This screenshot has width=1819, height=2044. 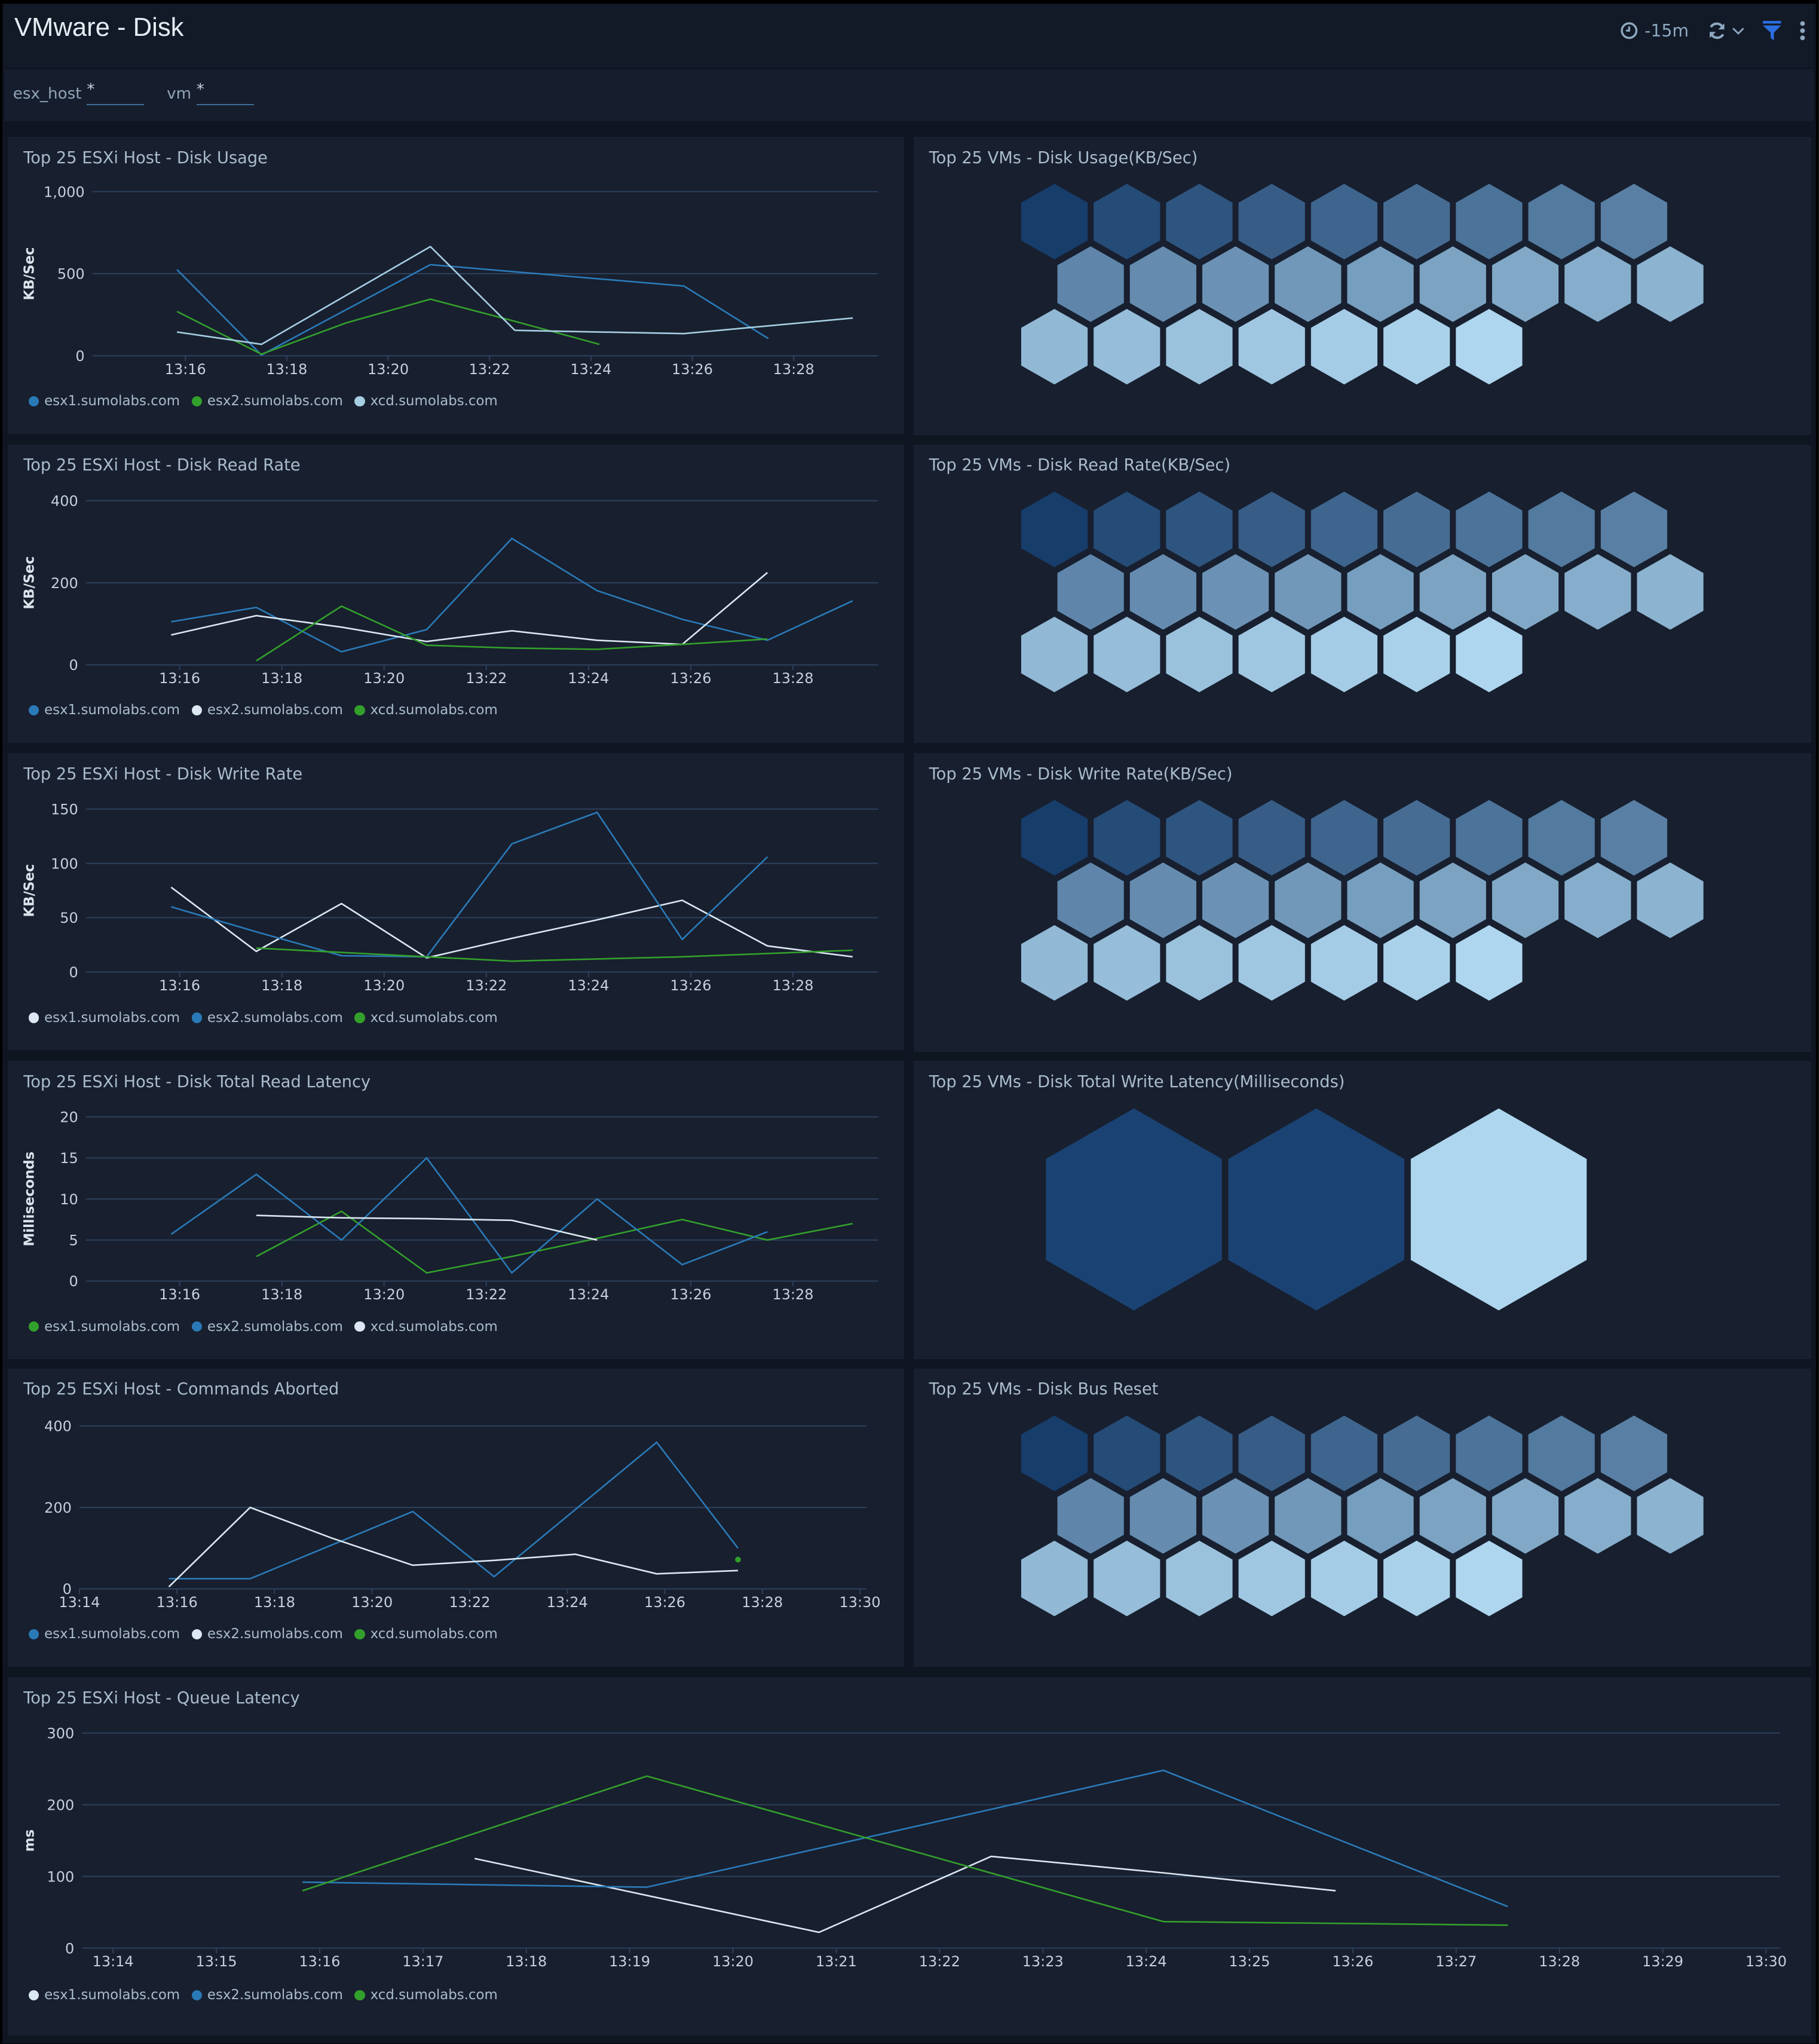 What do you see at coordinates (1802, 31) in the screenshot?
I see `more-vertical-icon` at bounding box center [1802, 31].